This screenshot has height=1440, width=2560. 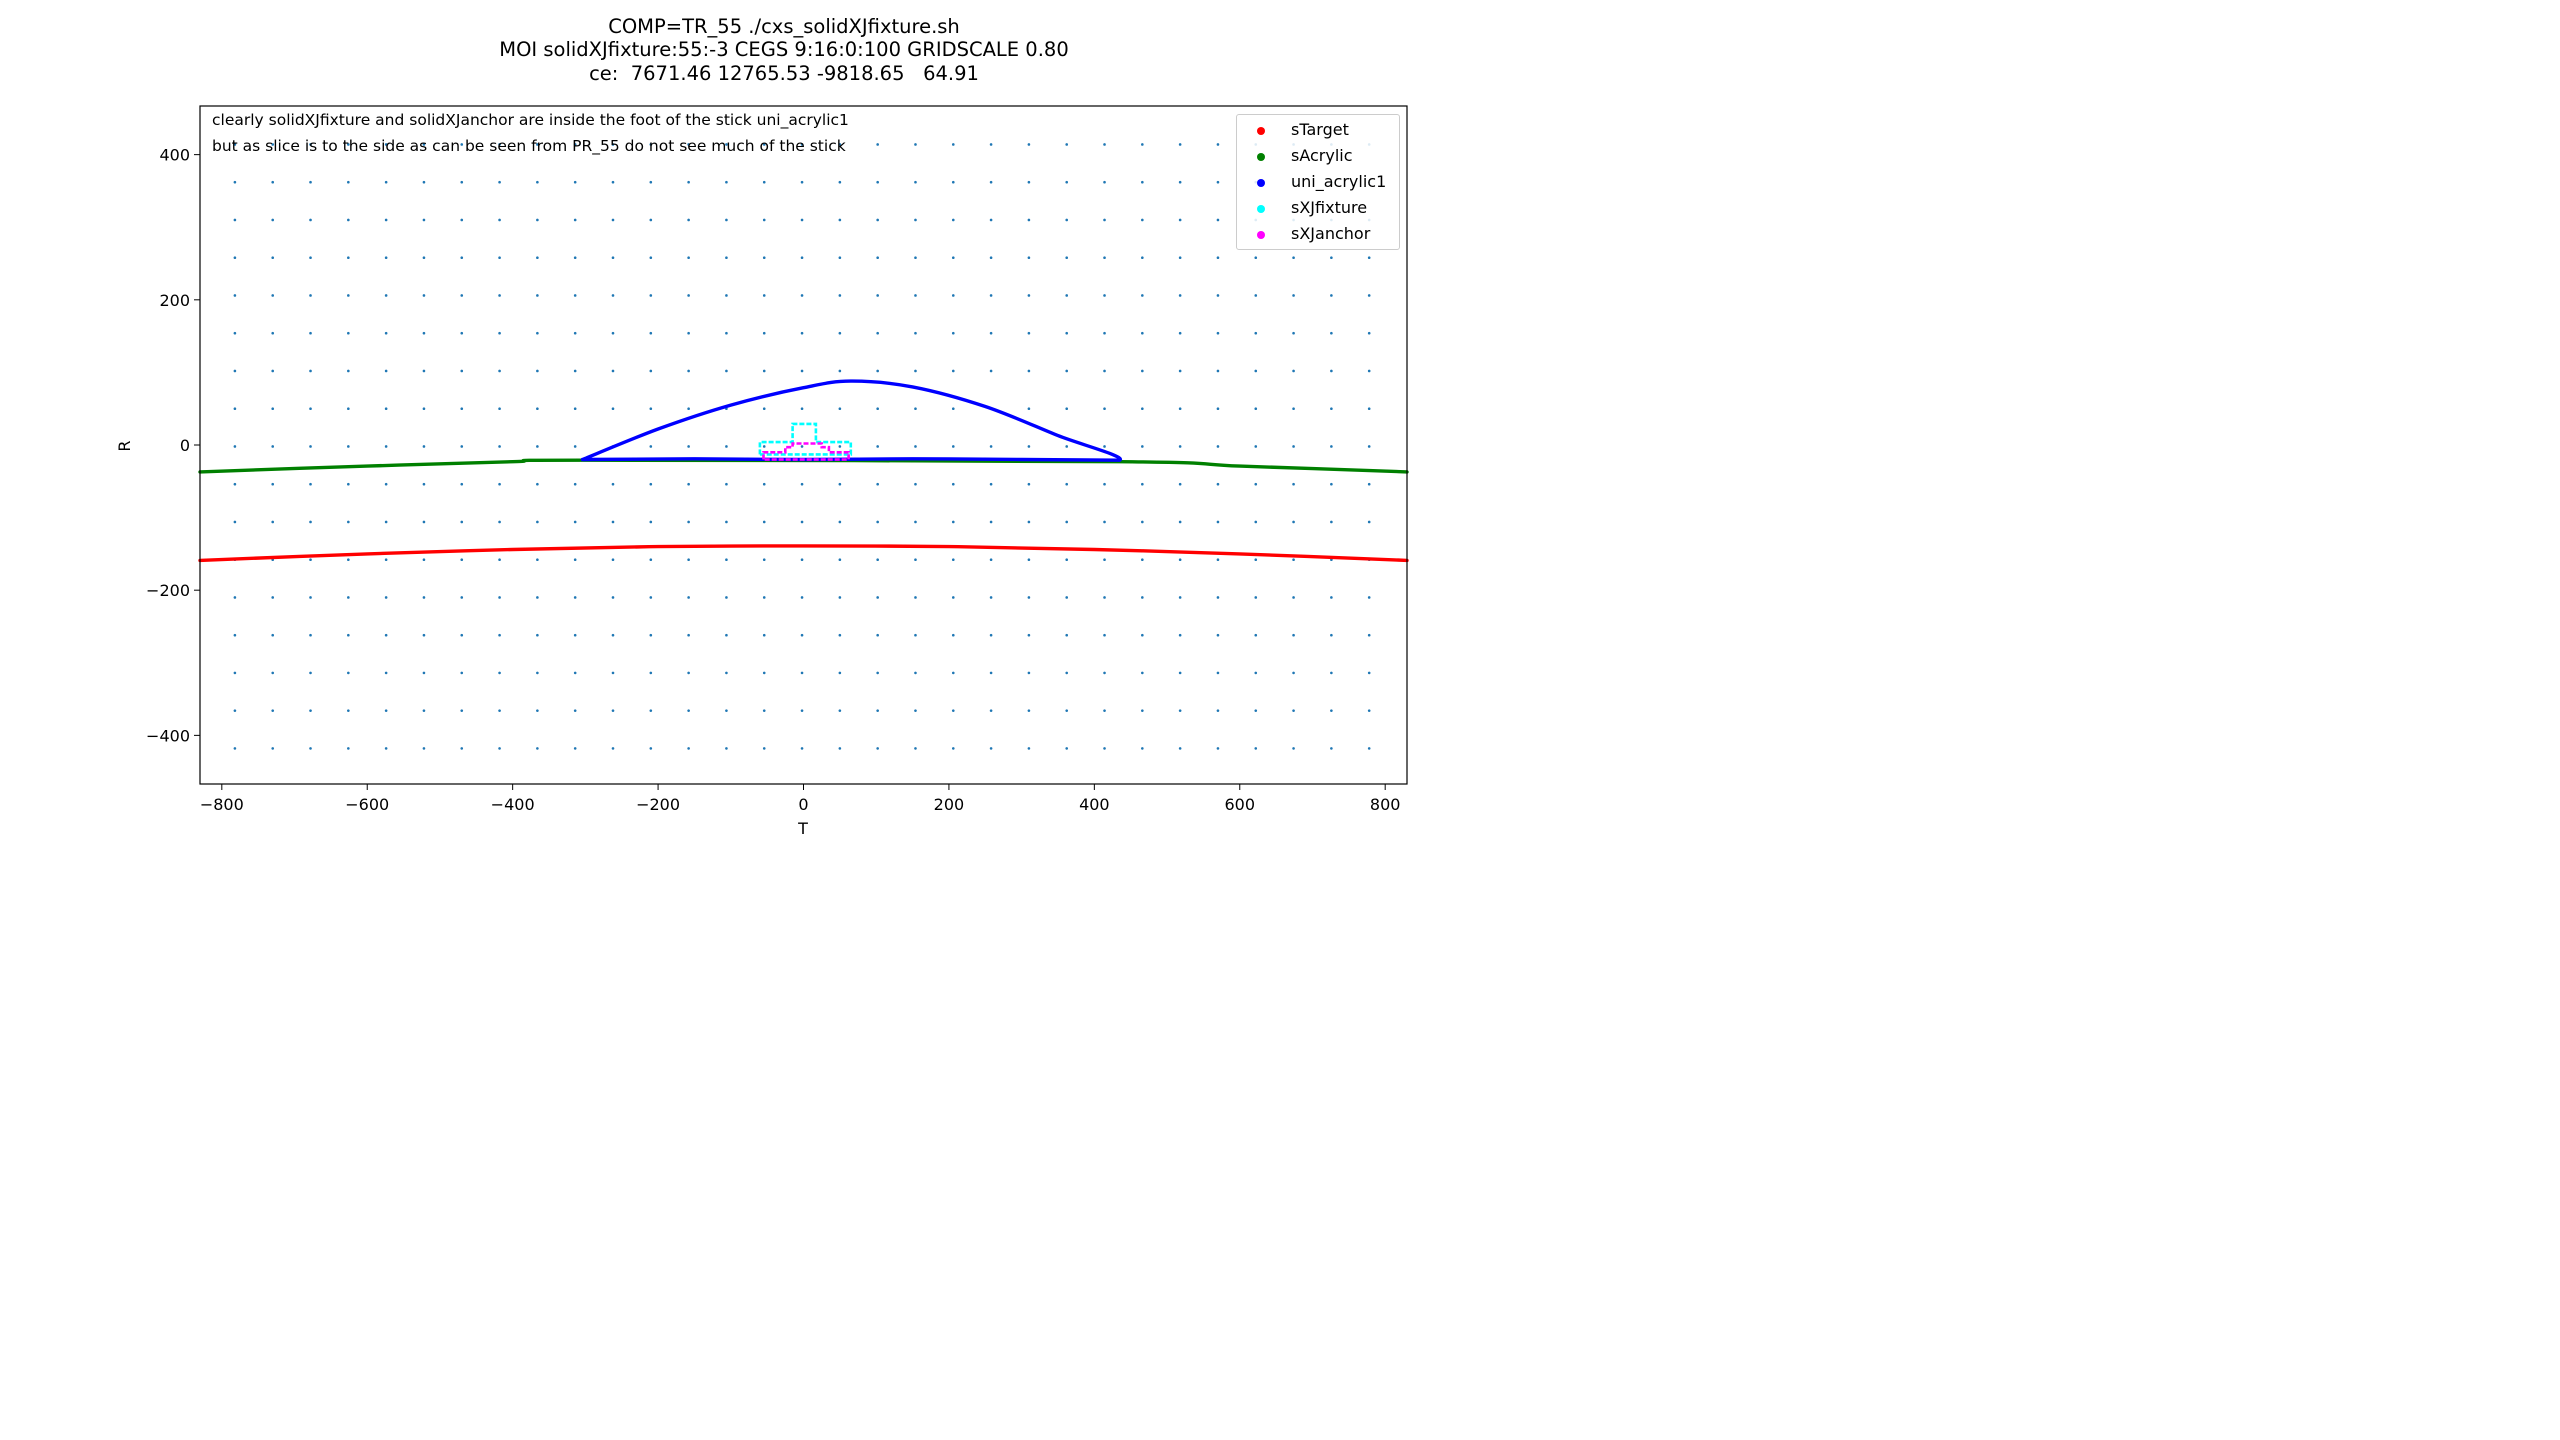 I want to click on legend-label-sacrylic: sAcrylic, so click(x=1322, y=155).